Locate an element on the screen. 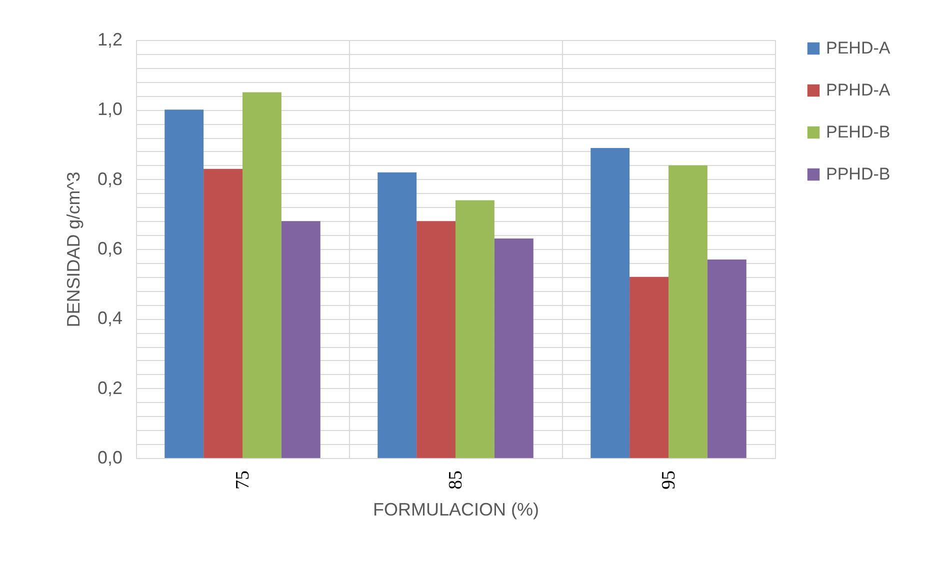 The width and height of the screenshot is (925, 562). legend-label: PEHD-B is located at coordinates (858, 132).